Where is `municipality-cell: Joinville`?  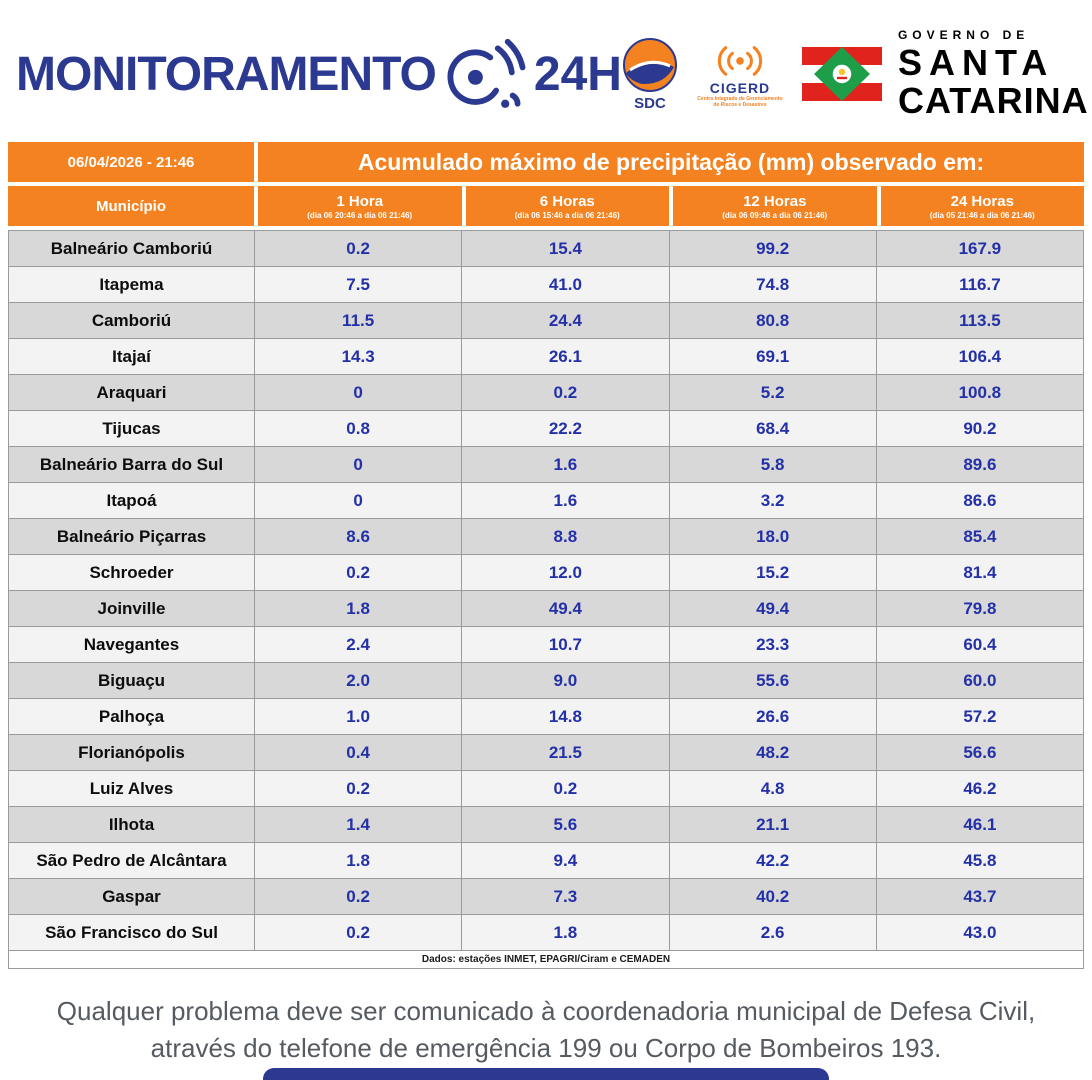
municipality-cell: Joinville is located at coordinates (131, 608).